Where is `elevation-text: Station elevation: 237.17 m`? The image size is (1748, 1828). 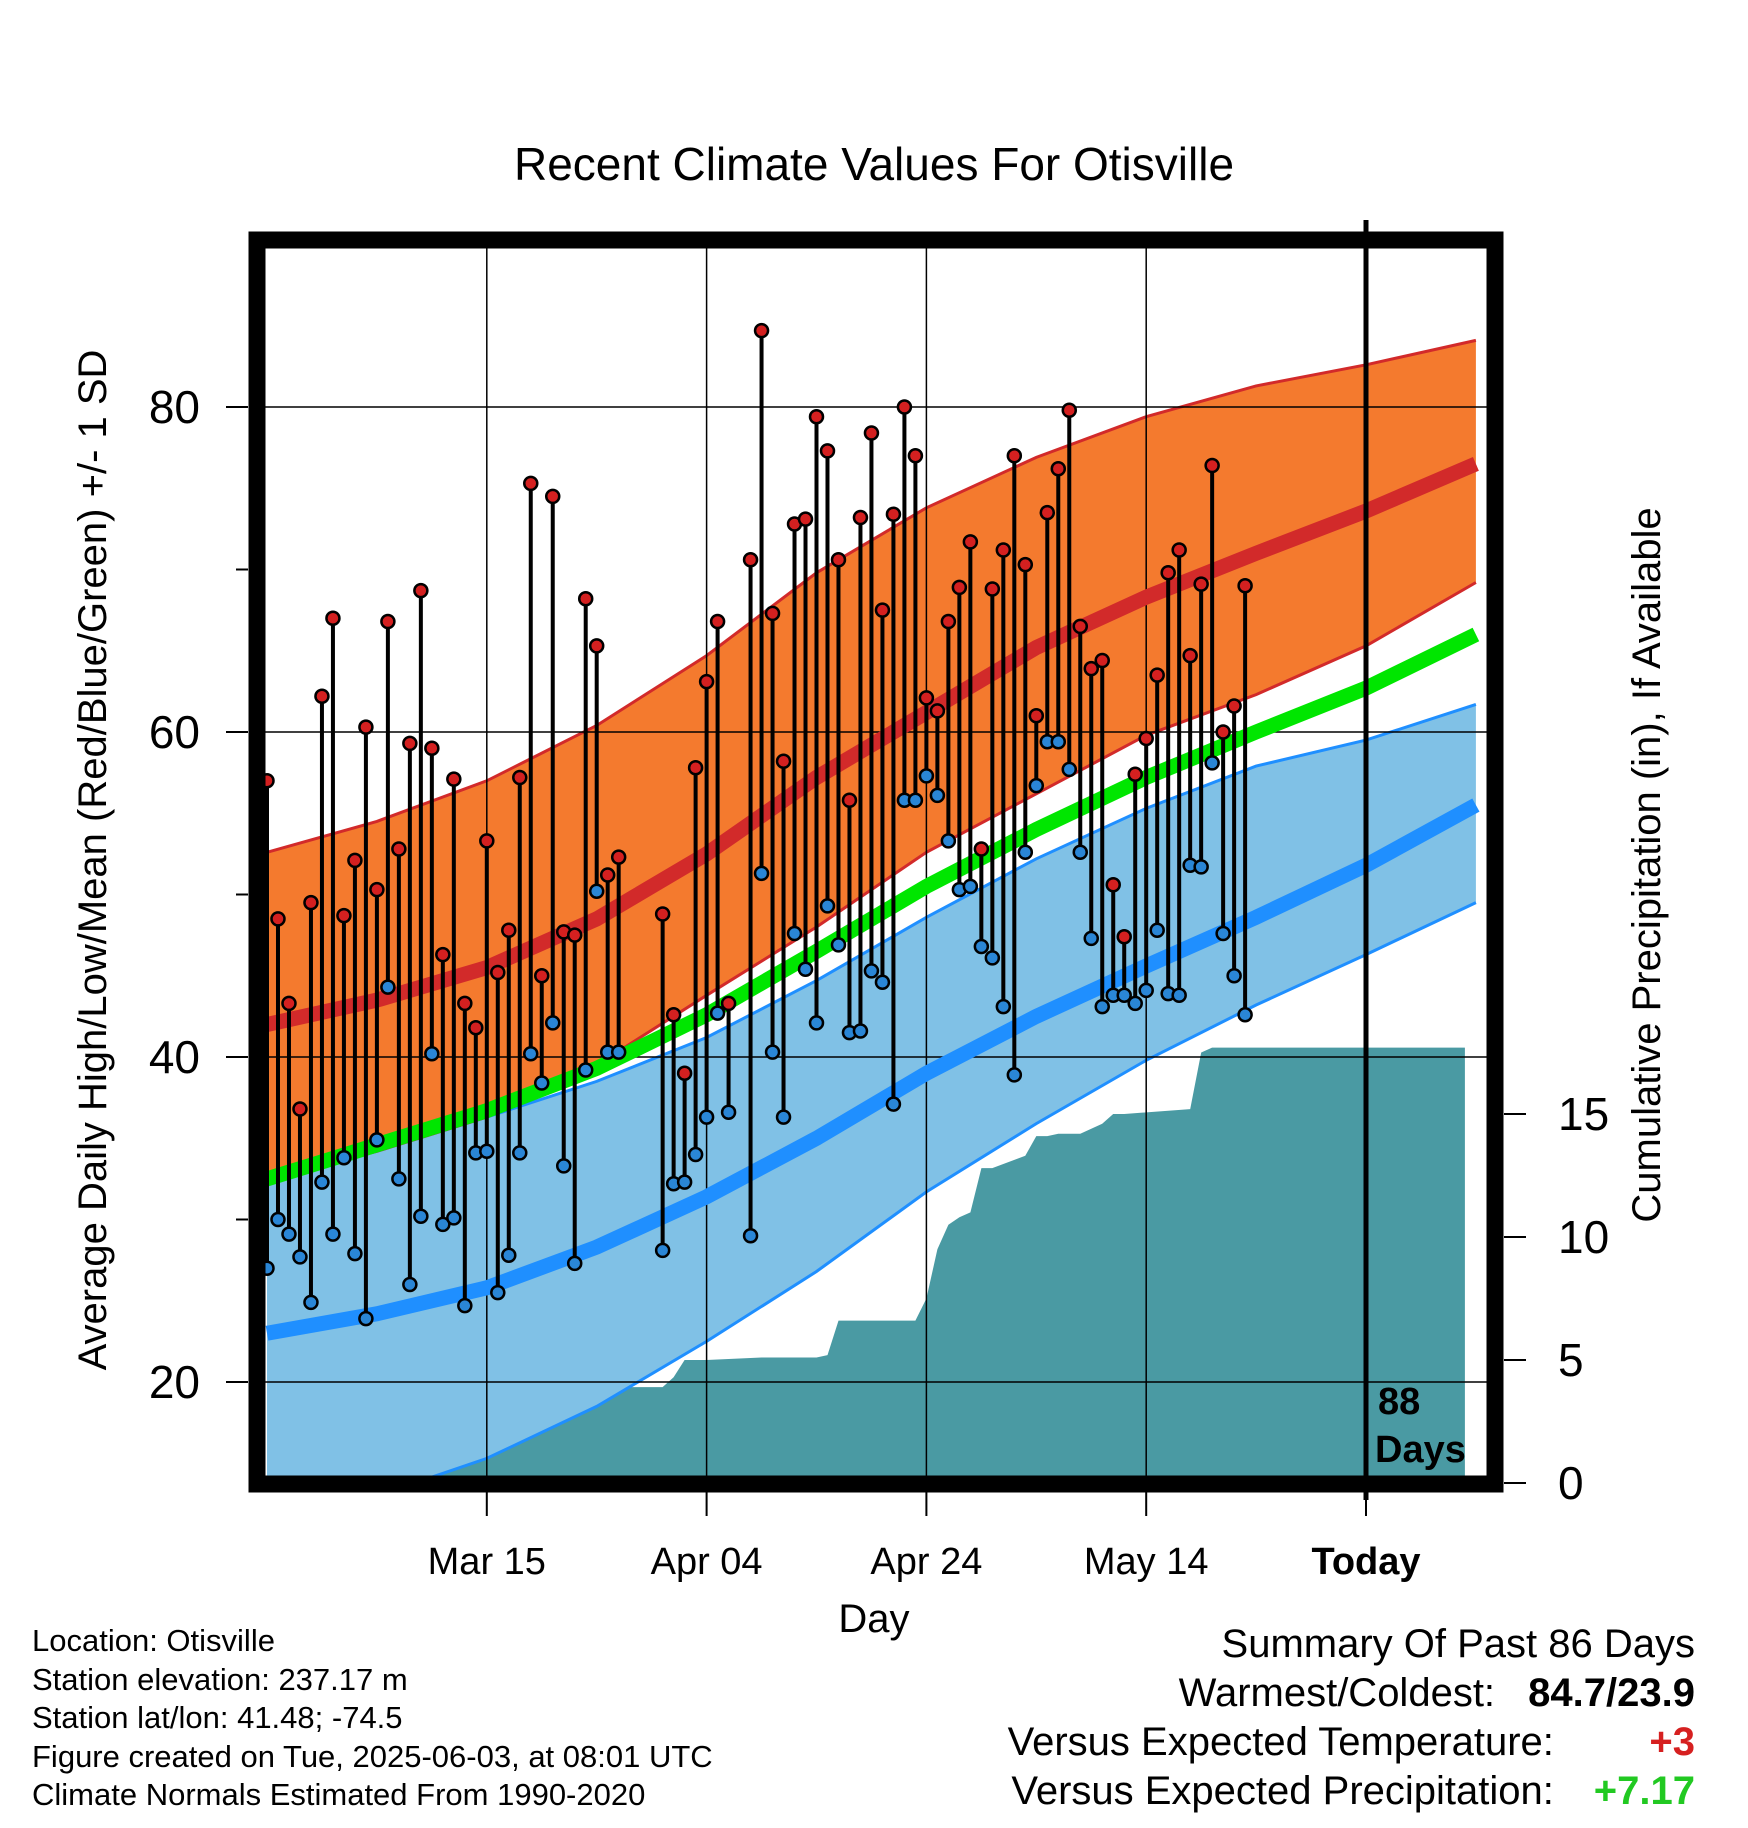 elevation-text: Station elevation: 237.17 m is located at coordinates (220, 1679).